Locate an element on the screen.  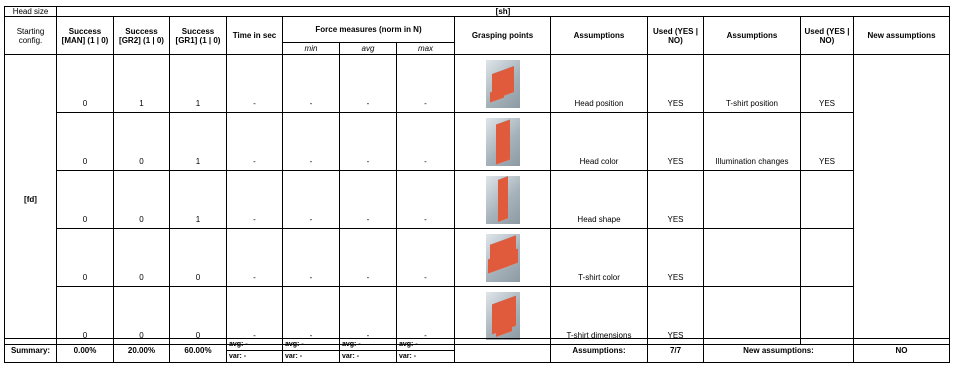
new-assumptions-header: New assumptions is located at coordinates (901, 35).